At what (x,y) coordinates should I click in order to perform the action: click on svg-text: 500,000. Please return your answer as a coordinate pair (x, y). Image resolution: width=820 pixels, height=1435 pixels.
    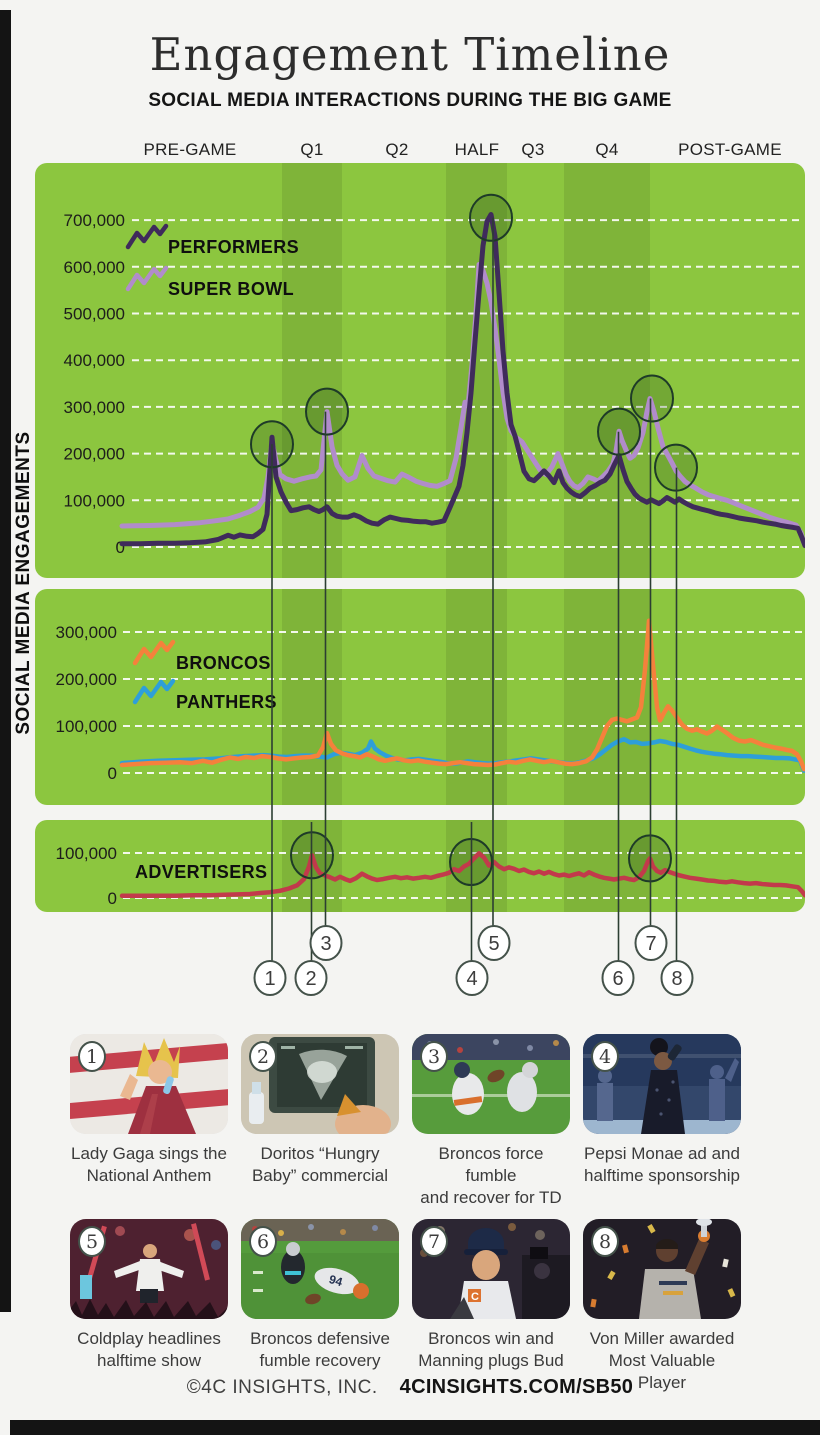
    Looking at the image, I should click on (94, 314).